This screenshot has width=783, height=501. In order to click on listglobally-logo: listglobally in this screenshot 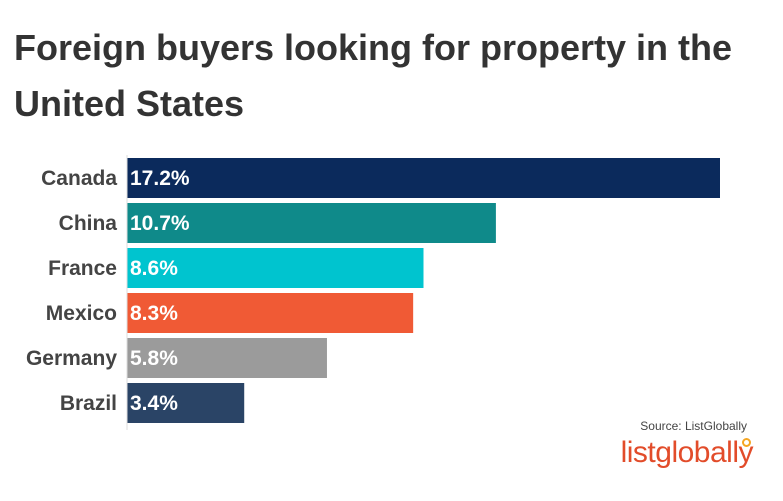, I will do `click(687, 453)`.